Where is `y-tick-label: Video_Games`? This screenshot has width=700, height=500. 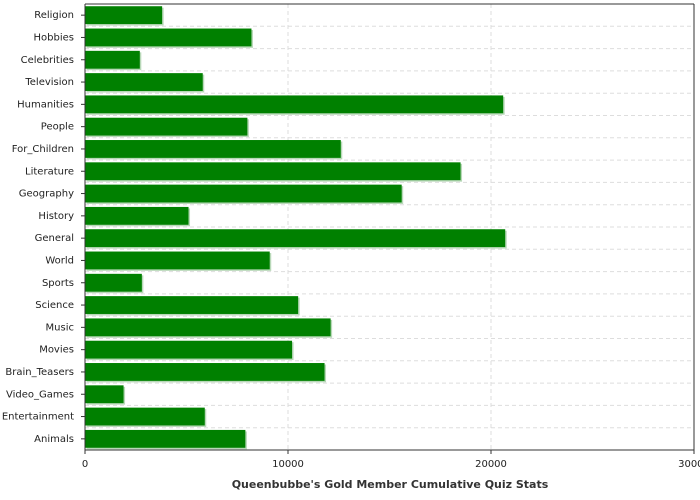 y-tick-label: Video_Games is located at coordinates (40, 394).